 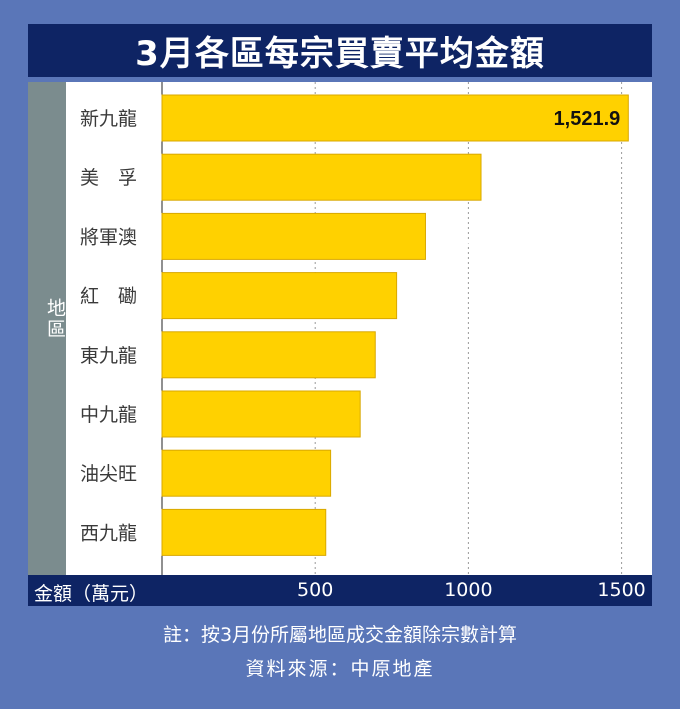 I want to click on x-tick-1: 1000, so click(x=468, y=590).